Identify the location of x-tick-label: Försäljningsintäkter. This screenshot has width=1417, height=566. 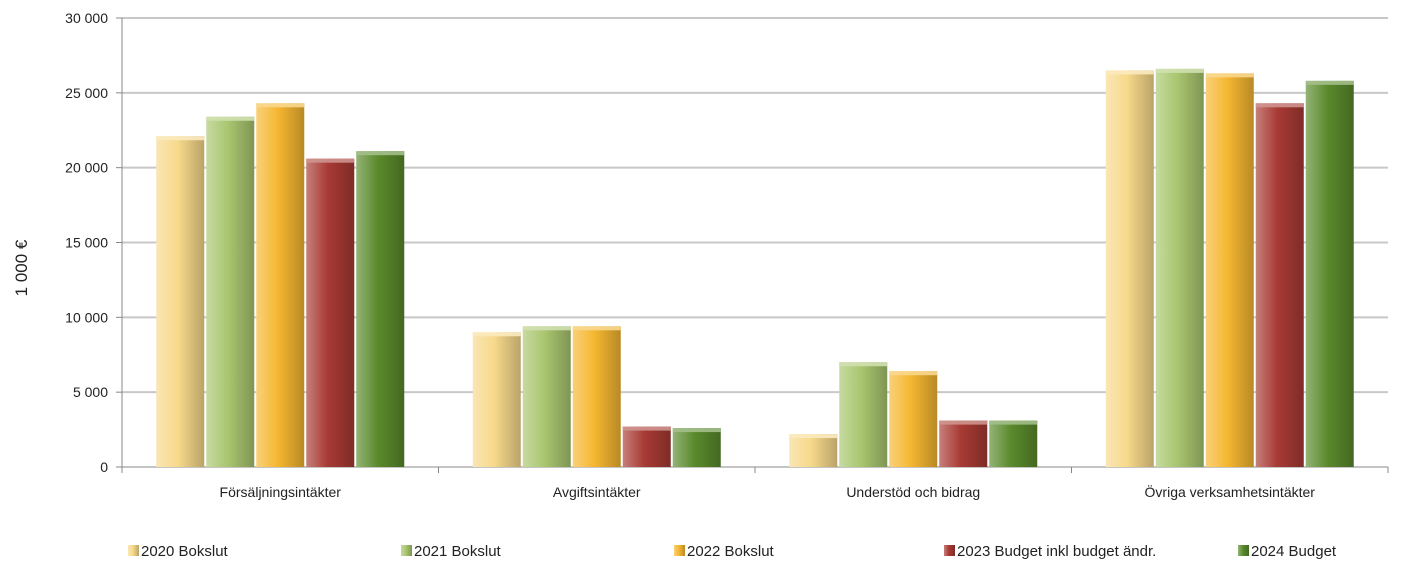
(281, 492).